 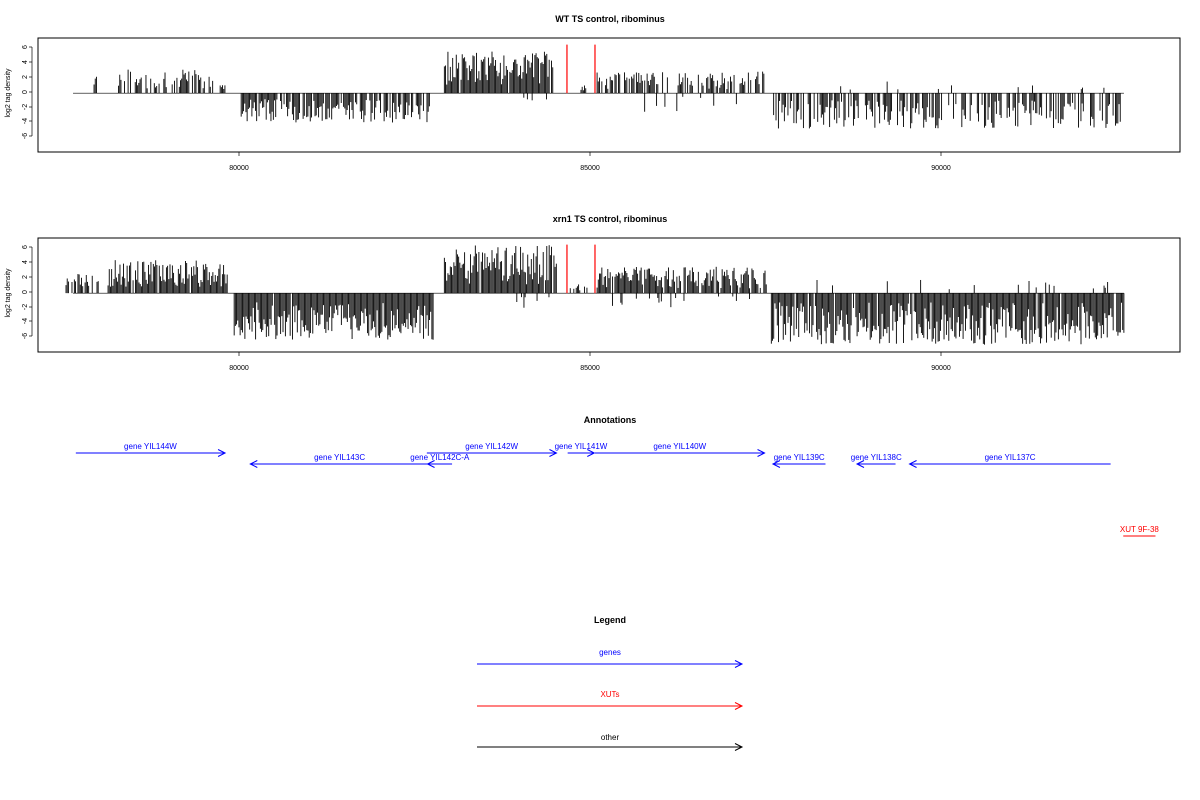 What do you see at coordinates (610, 700) in the screenshot?
I see `legend-item-xuts: XUTs` at bounding box center [610, 700].